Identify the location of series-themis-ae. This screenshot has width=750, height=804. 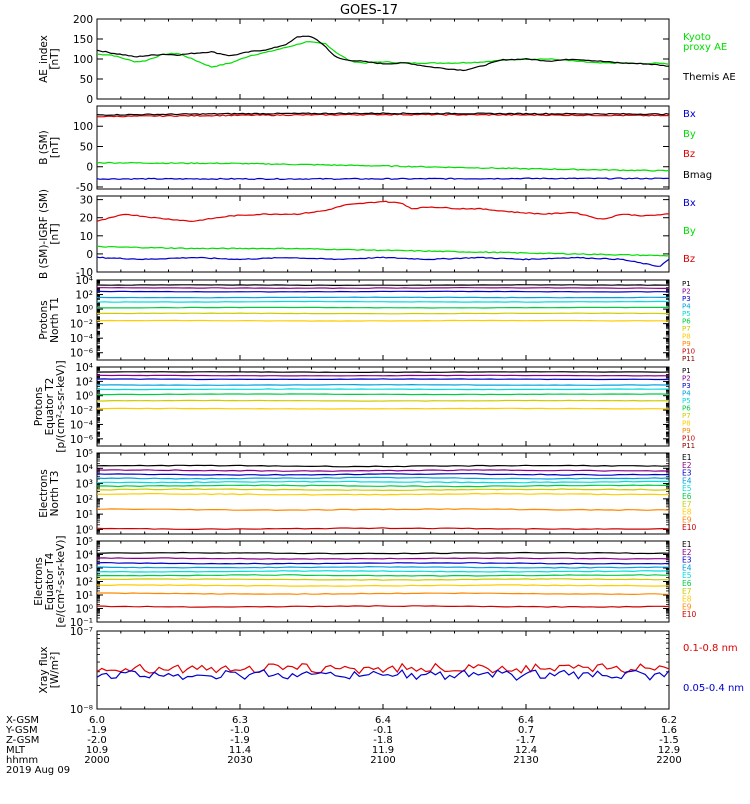
(383, 53).